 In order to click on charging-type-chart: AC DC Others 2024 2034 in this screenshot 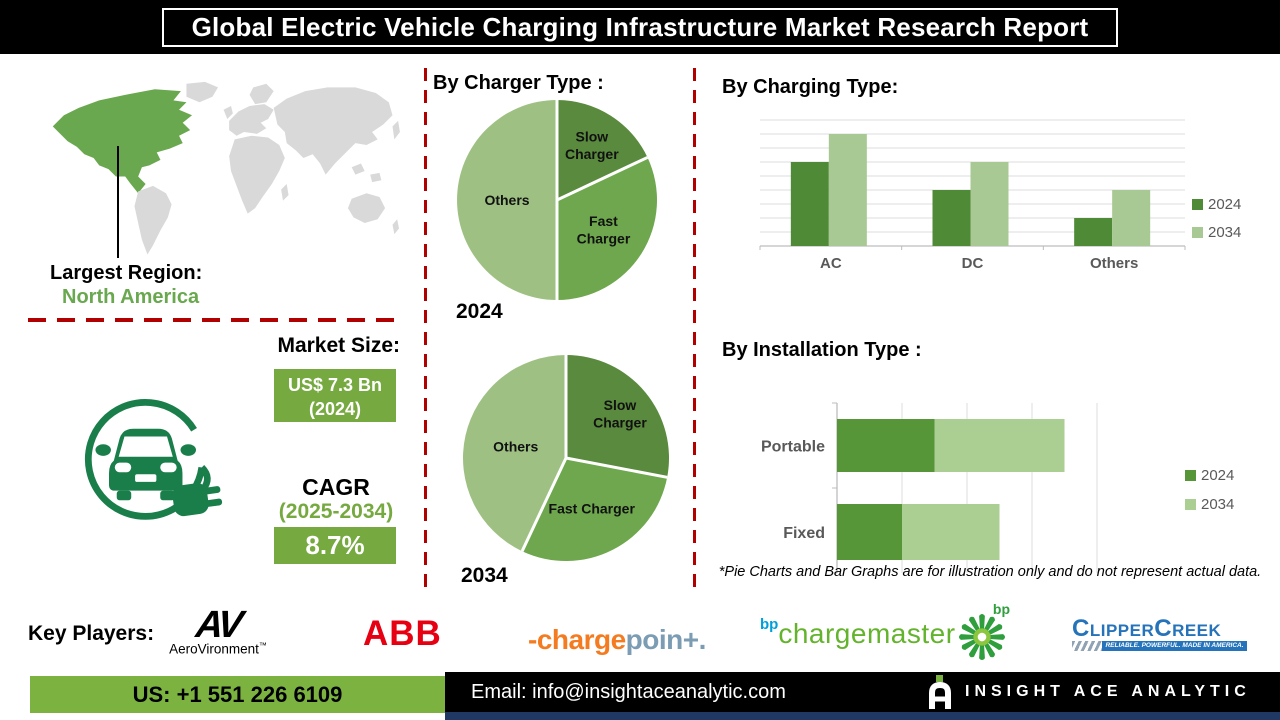, I will do `click(990, 190)`.